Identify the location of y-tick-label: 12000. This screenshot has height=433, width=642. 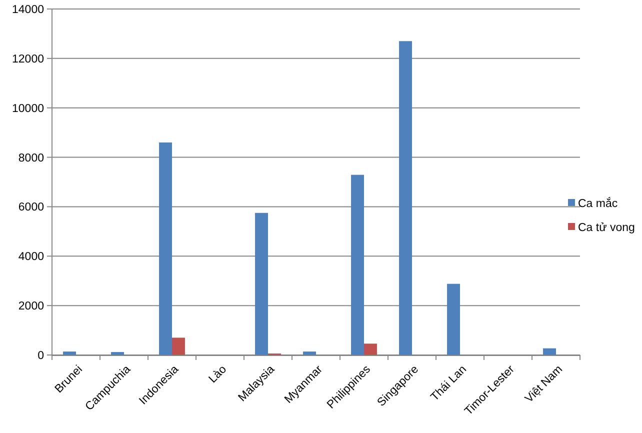
(28, 59).